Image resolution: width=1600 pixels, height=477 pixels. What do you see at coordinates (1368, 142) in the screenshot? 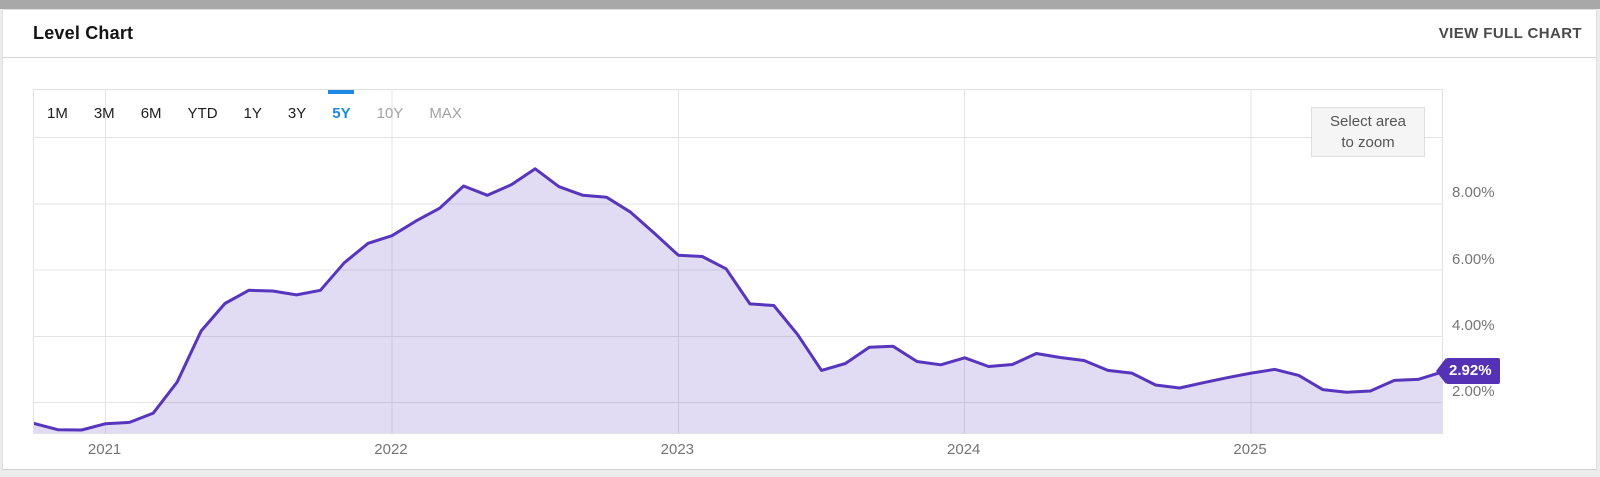
I see `zoom-hint-line2: to zoom` at bounding box center [1368, 142].